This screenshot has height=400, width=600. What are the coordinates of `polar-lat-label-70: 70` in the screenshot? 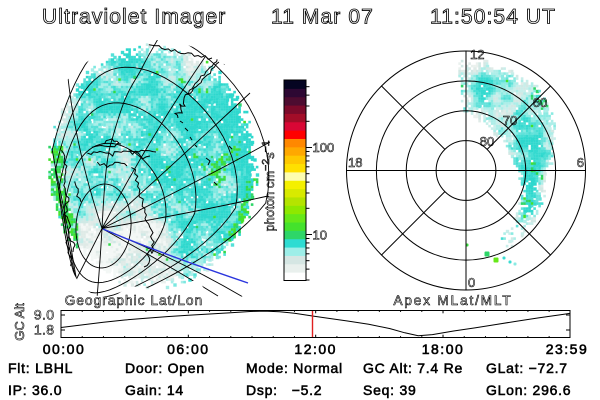 It's located at (510, 120).